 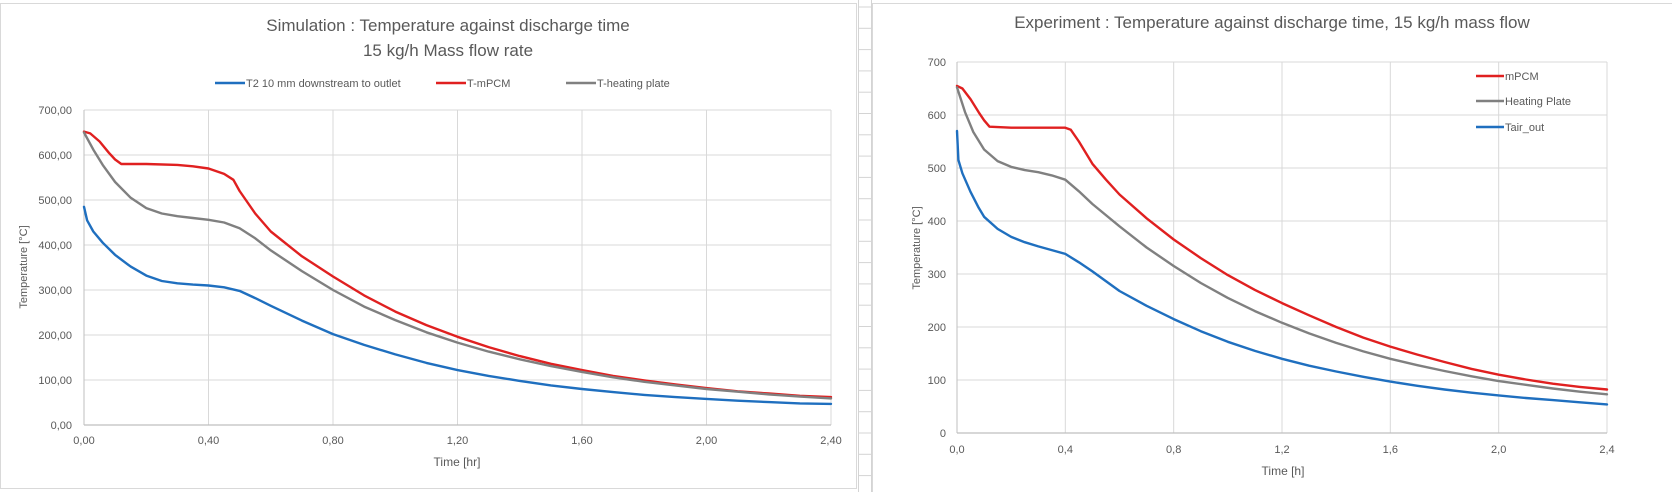 I want to click on legend: mPCM Heating Plate Tair_out, so click(x=1523, y=102).